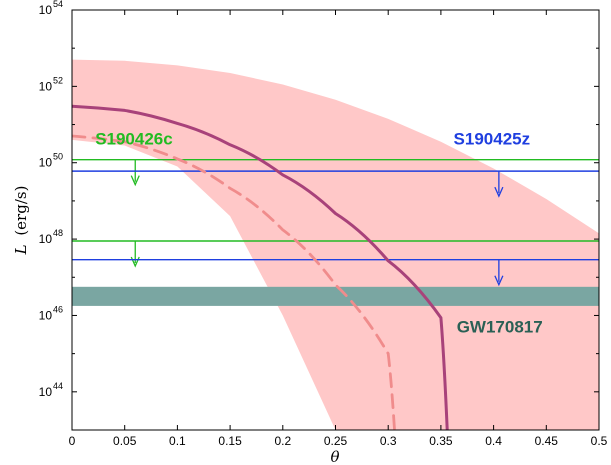  What do you see at coordinates (336, 441) in the screenshot?
I see `x-tick-label: 0.25` at bounding box center [336, 441].